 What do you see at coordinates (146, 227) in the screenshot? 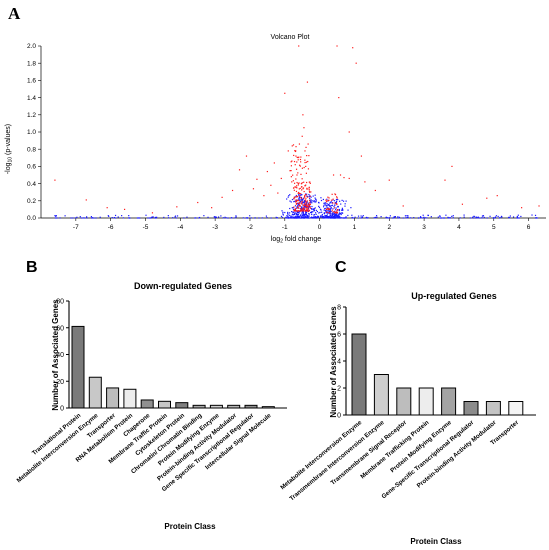
I see `volcano-x-tick-label: -5` at bounding box center [146, 227].